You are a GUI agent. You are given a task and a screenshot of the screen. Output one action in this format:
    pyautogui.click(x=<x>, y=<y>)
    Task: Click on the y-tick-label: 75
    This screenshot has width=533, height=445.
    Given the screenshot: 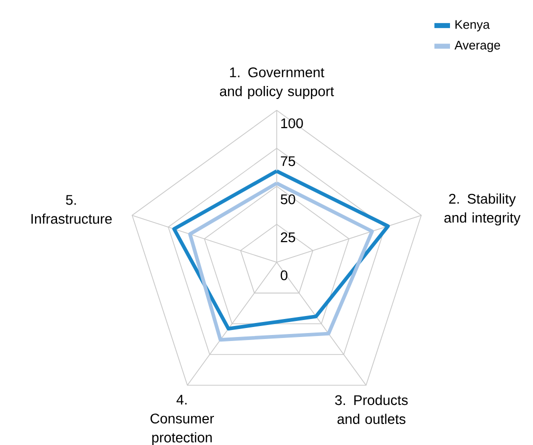 What is the action you would take?
    pyautogui.click(x=288, y=161)
    